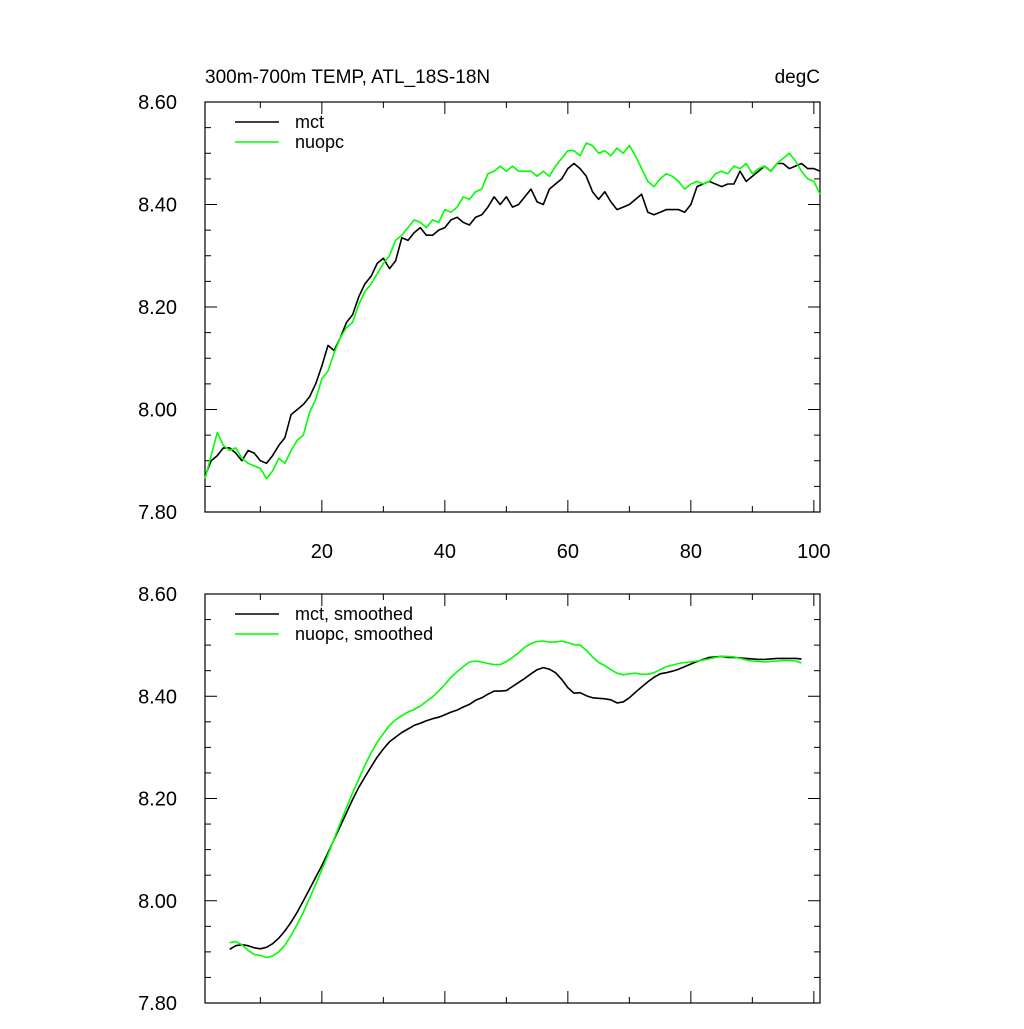  I want to click on units-label: degC, so click(797, 77).